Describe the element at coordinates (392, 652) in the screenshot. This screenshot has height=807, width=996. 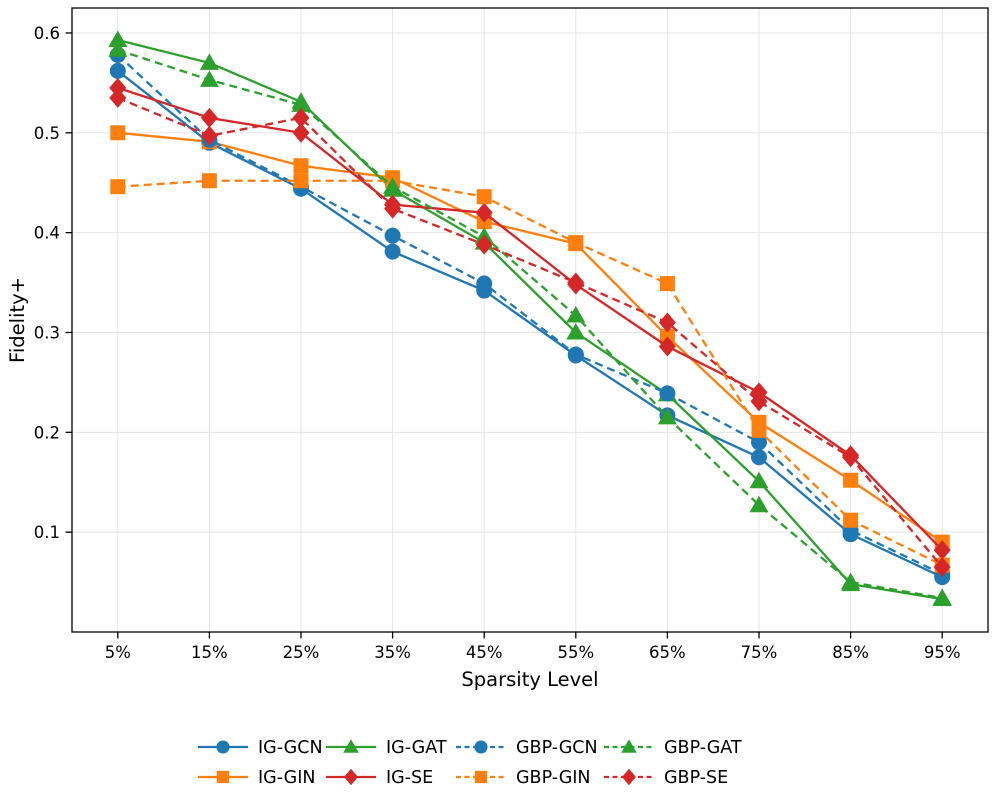
I see `x-tick-label: 35%` at that location.